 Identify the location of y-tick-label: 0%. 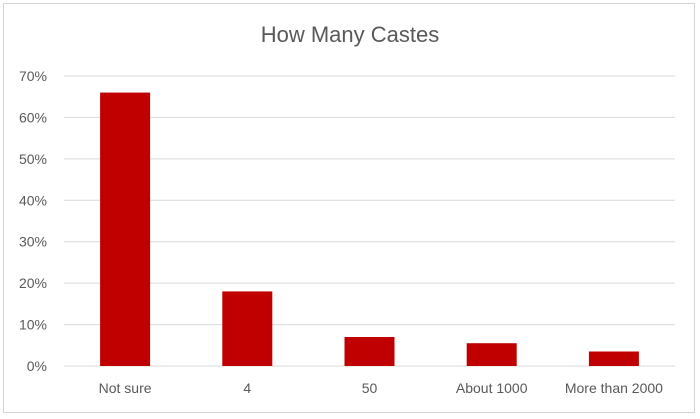
(37, 366).